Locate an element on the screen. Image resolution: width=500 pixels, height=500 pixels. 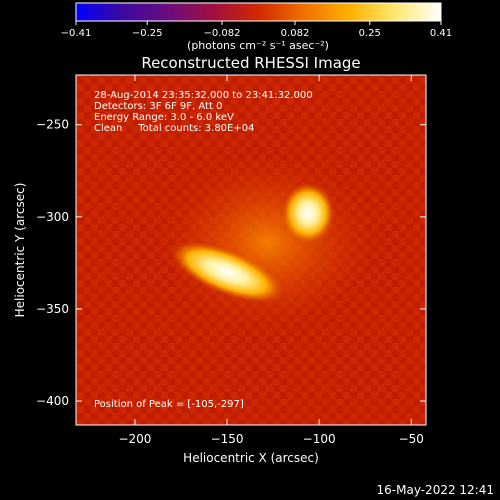
annotation-time-range: 28-Aug-2014 23:35:32.000 to 23:41:32.000 is located at coordinates (203, 95).